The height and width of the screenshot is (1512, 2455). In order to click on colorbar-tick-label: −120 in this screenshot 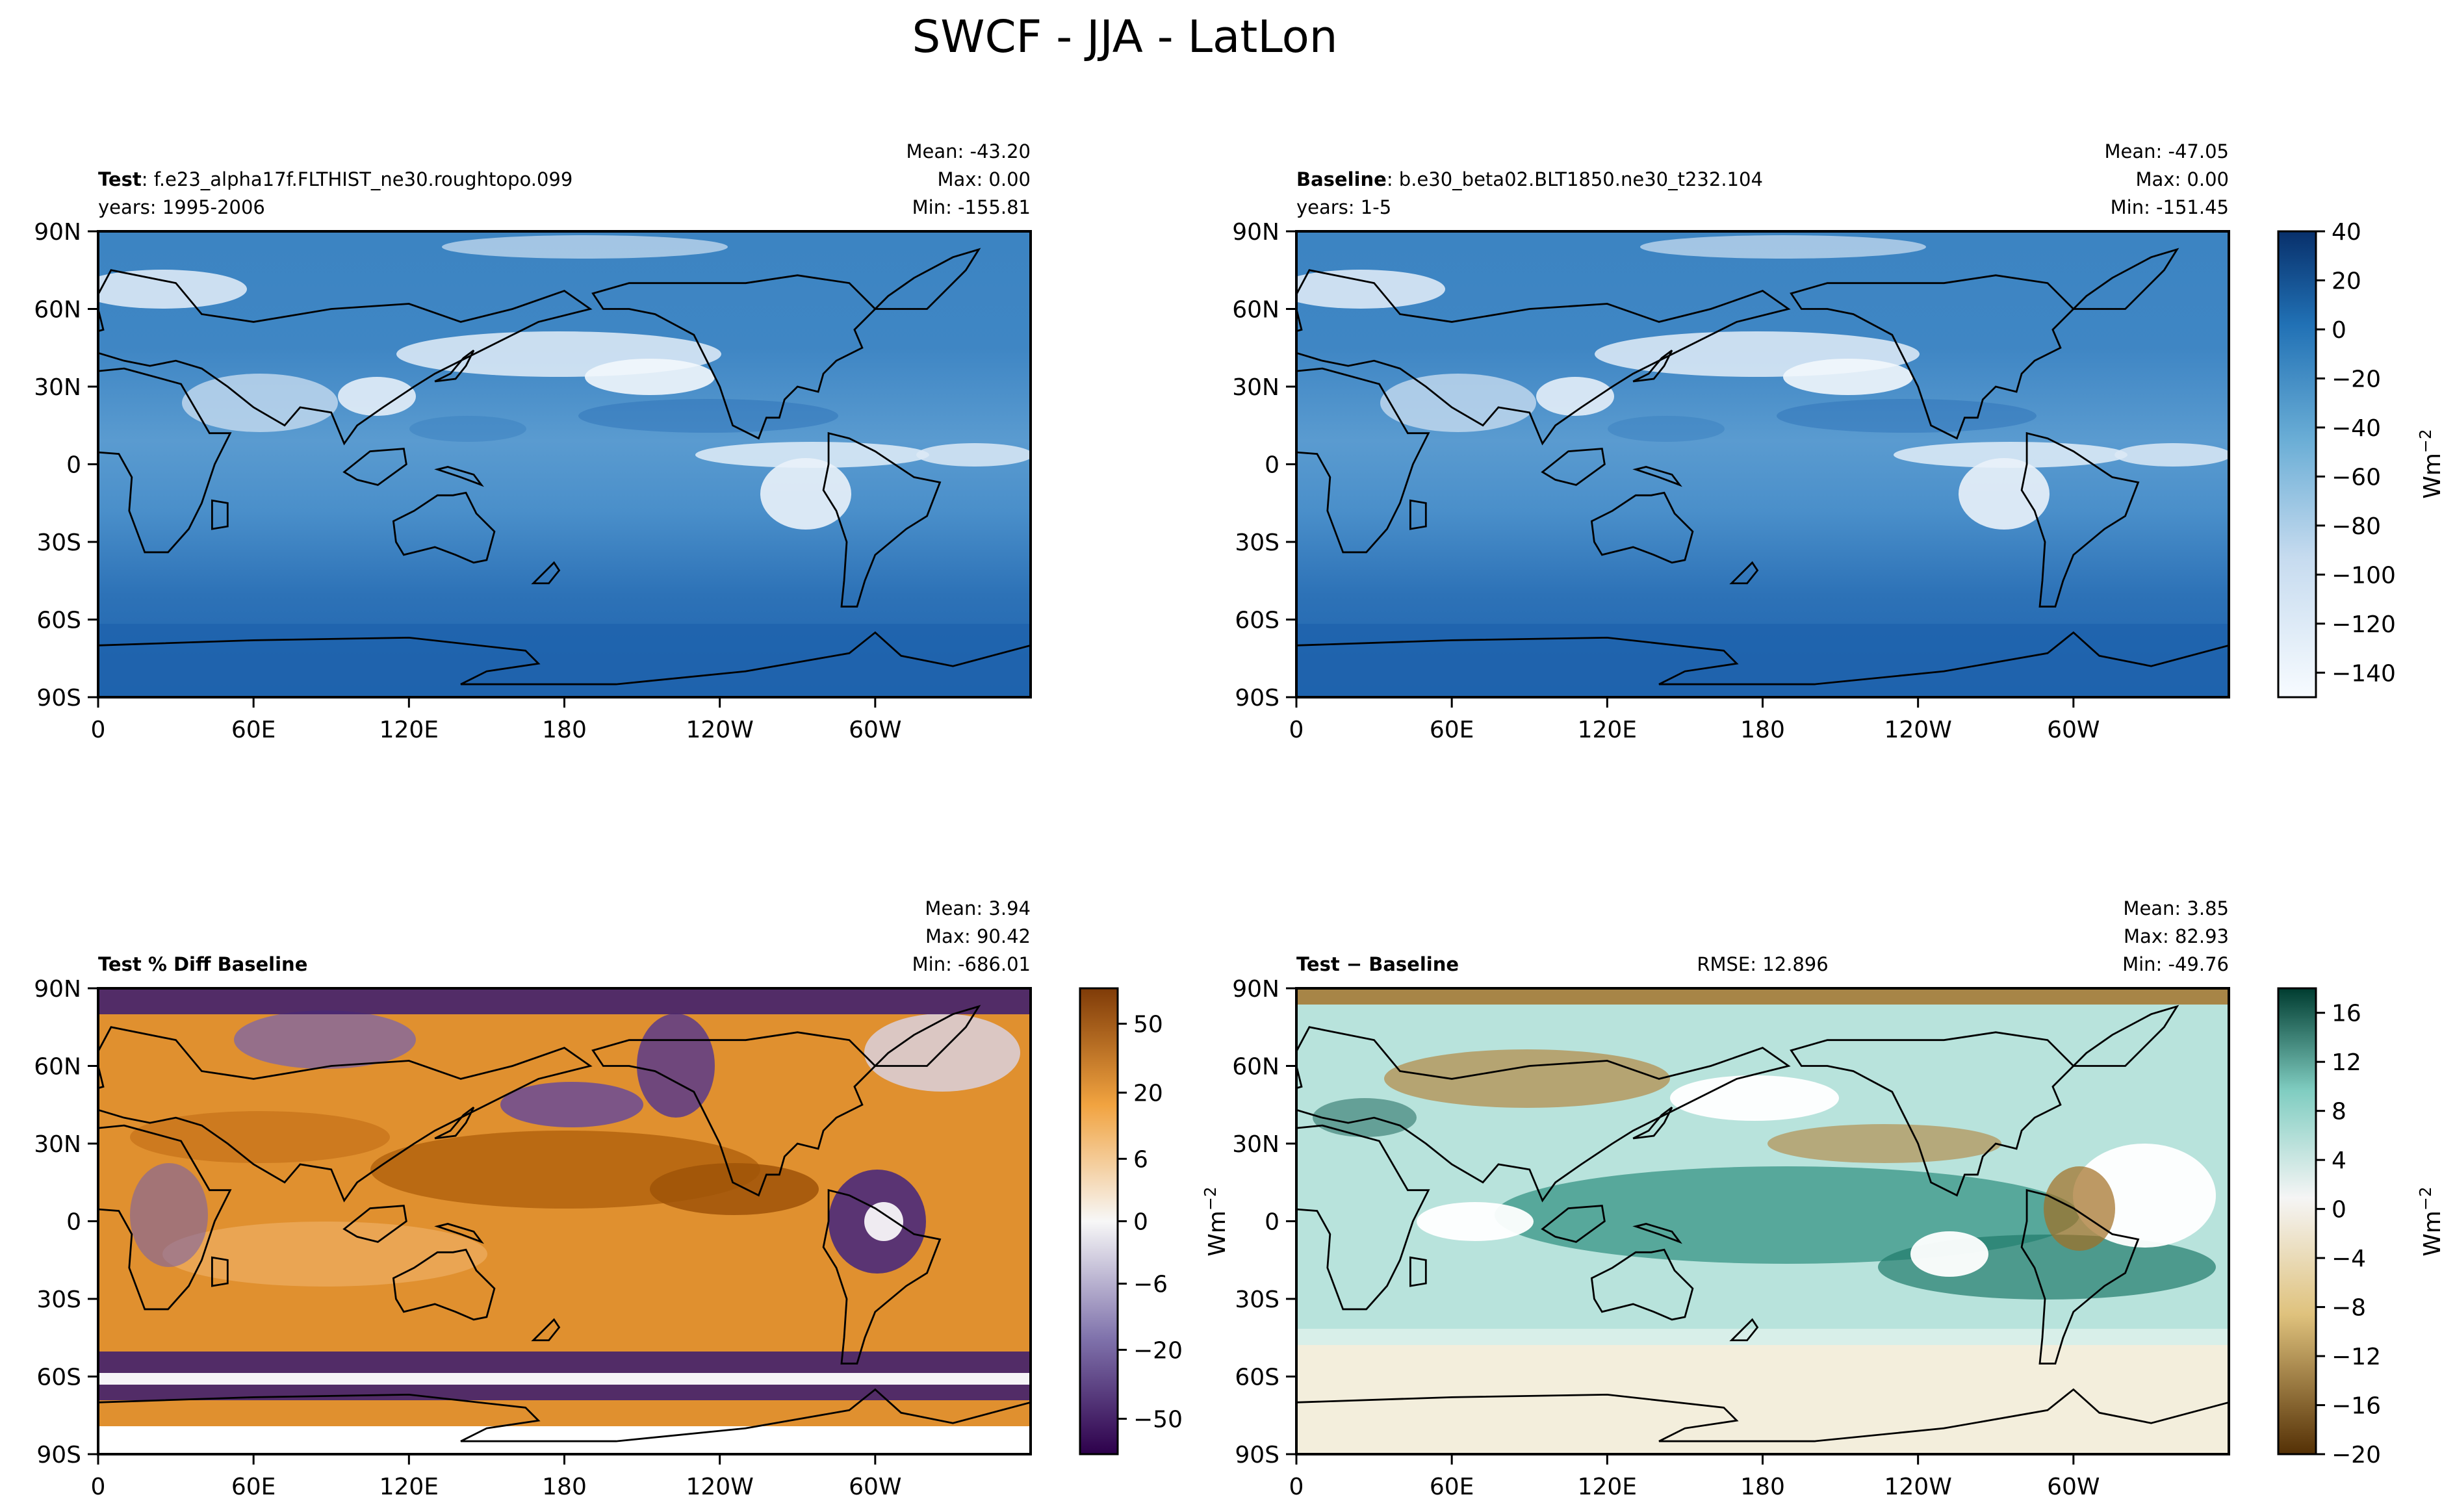, I will do `click(2364, 624)`.